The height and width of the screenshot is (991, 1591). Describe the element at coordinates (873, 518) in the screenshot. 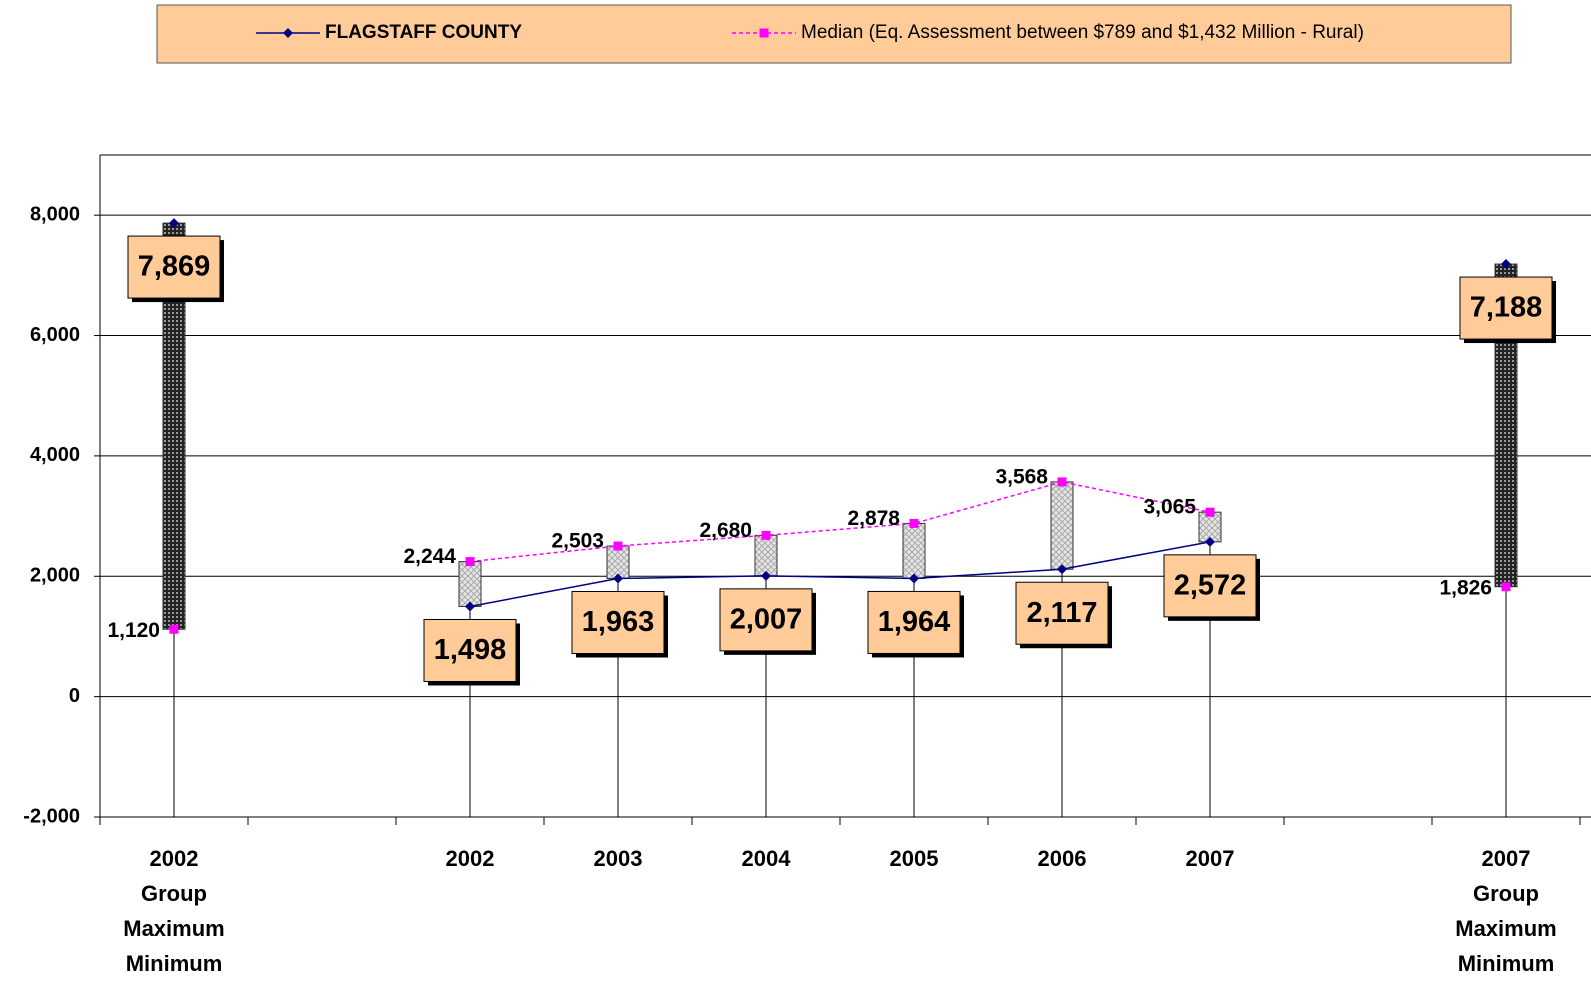

I see `data-label: 2,878` at that location.